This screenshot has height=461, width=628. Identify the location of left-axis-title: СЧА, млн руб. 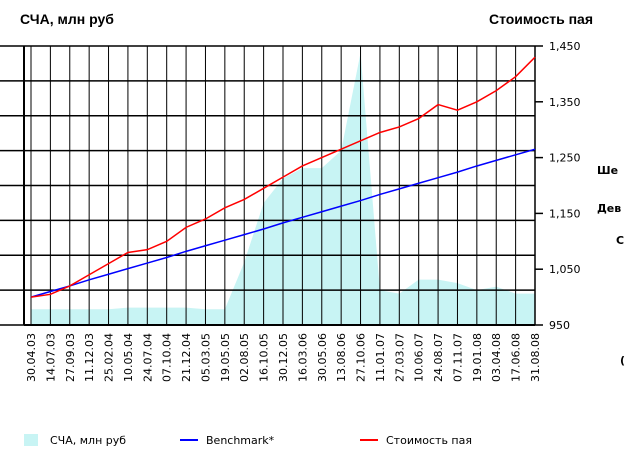
(67, 19).